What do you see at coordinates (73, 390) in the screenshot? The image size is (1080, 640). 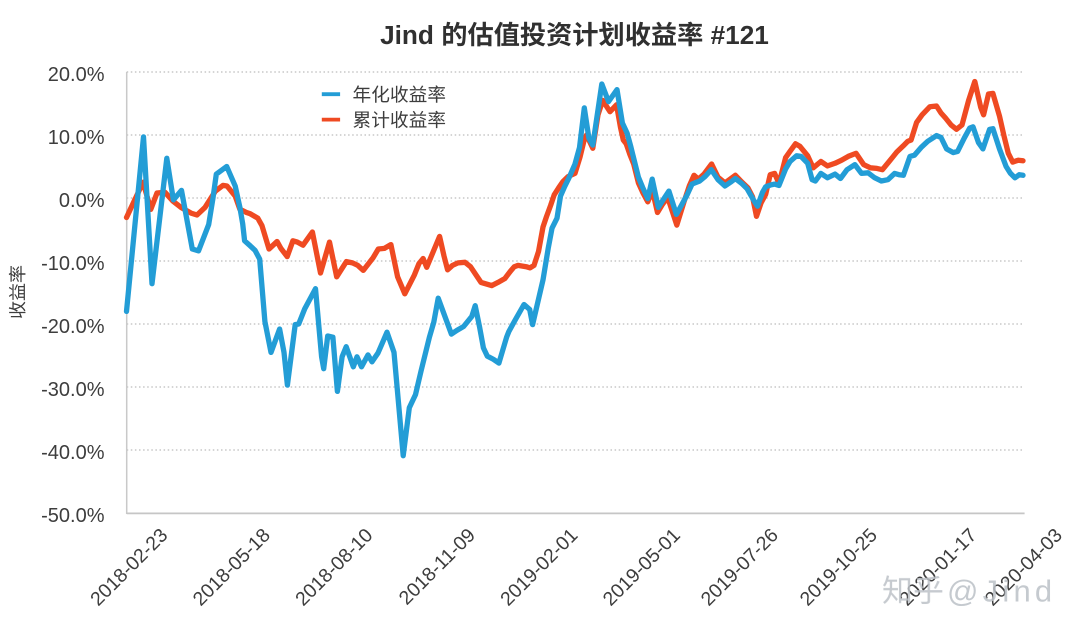 I see `svg-text: -30.0%` at bounding box center [73, 390].